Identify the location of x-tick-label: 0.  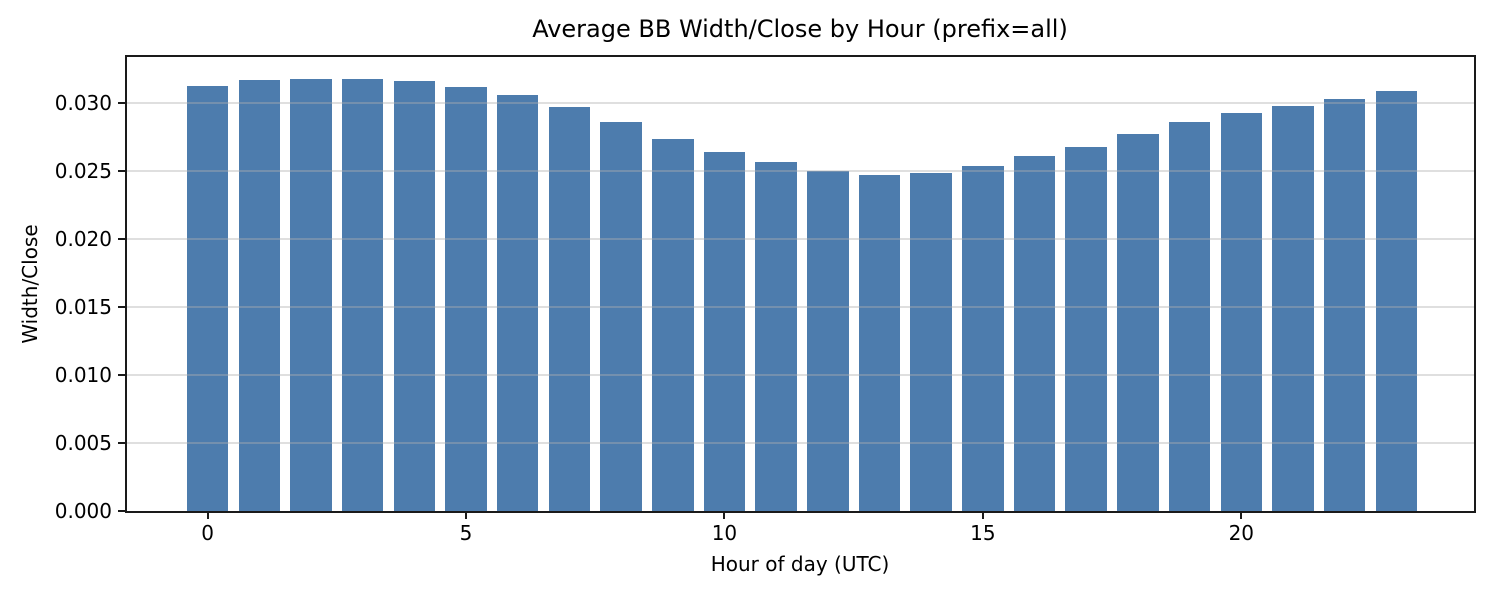
(207, 533).